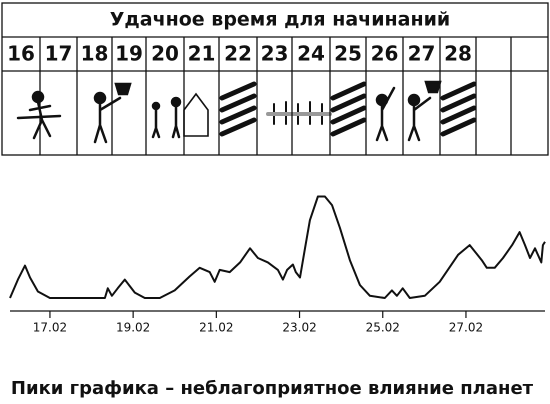 The width and height of the screenshot is (550, 404). What do you see at coordinates (59, 54) in the screenshot?
I see `day-number: 17` at bounding box center [59, 54].